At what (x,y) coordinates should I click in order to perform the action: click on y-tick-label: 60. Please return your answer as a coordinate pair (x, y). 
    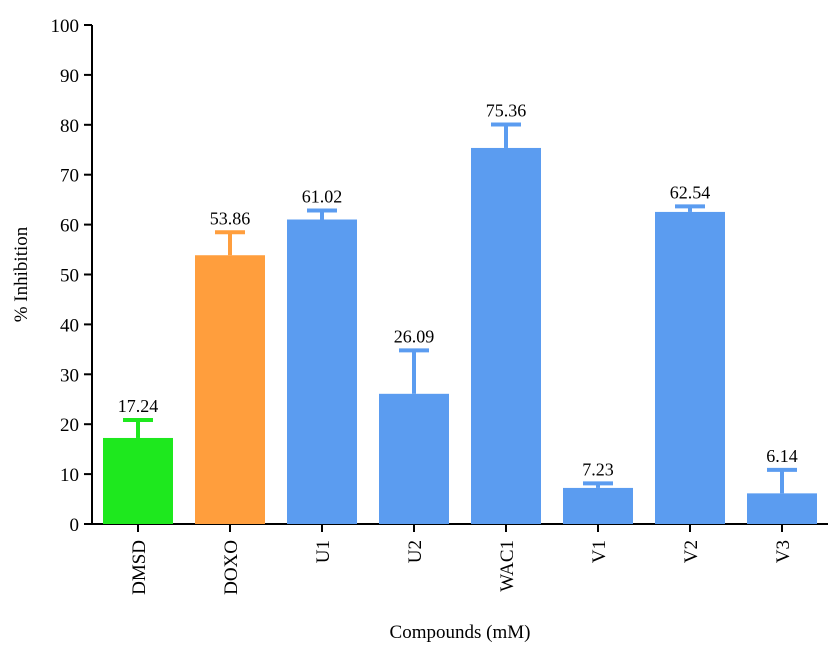
    Looking at the image, I should click on (69, 226).